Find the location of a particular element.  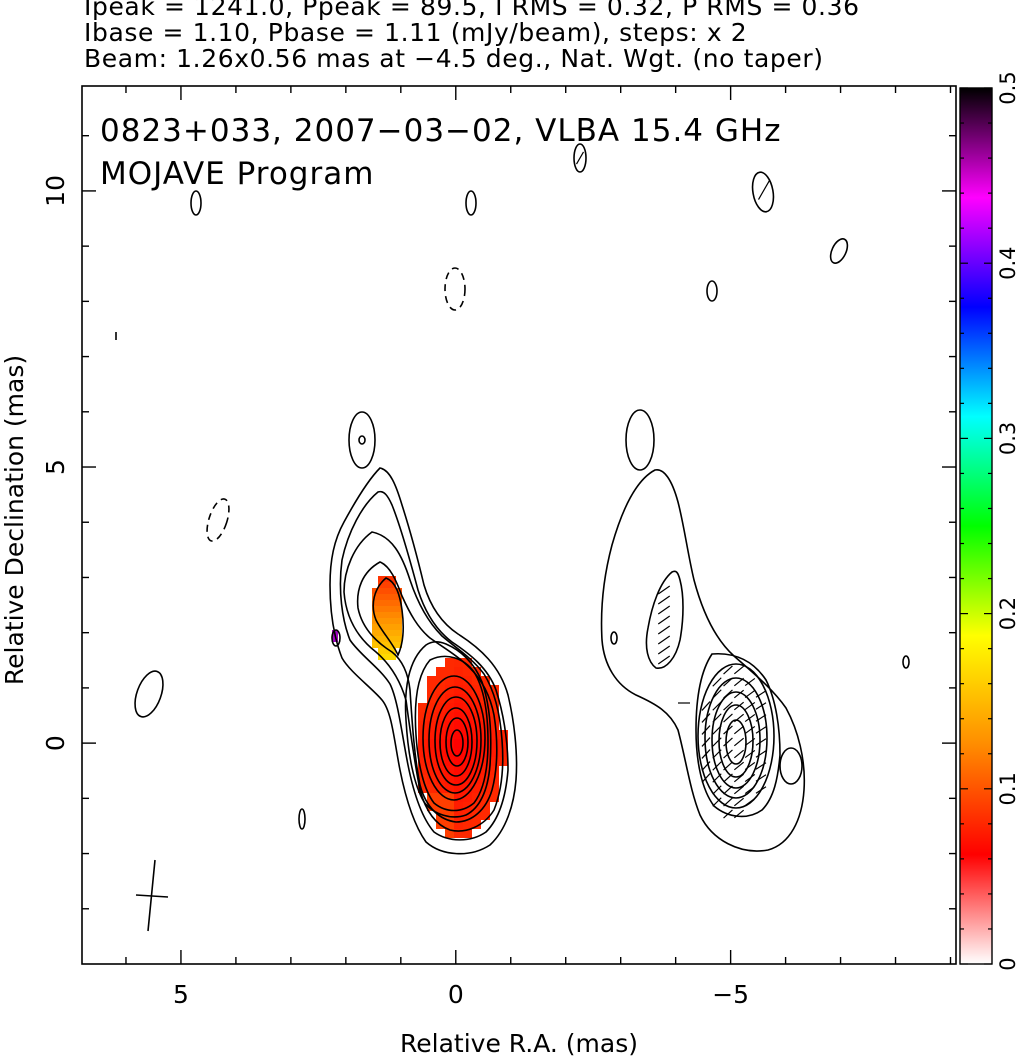

x-tick-label: 0 is located at coordinates (456, 994).